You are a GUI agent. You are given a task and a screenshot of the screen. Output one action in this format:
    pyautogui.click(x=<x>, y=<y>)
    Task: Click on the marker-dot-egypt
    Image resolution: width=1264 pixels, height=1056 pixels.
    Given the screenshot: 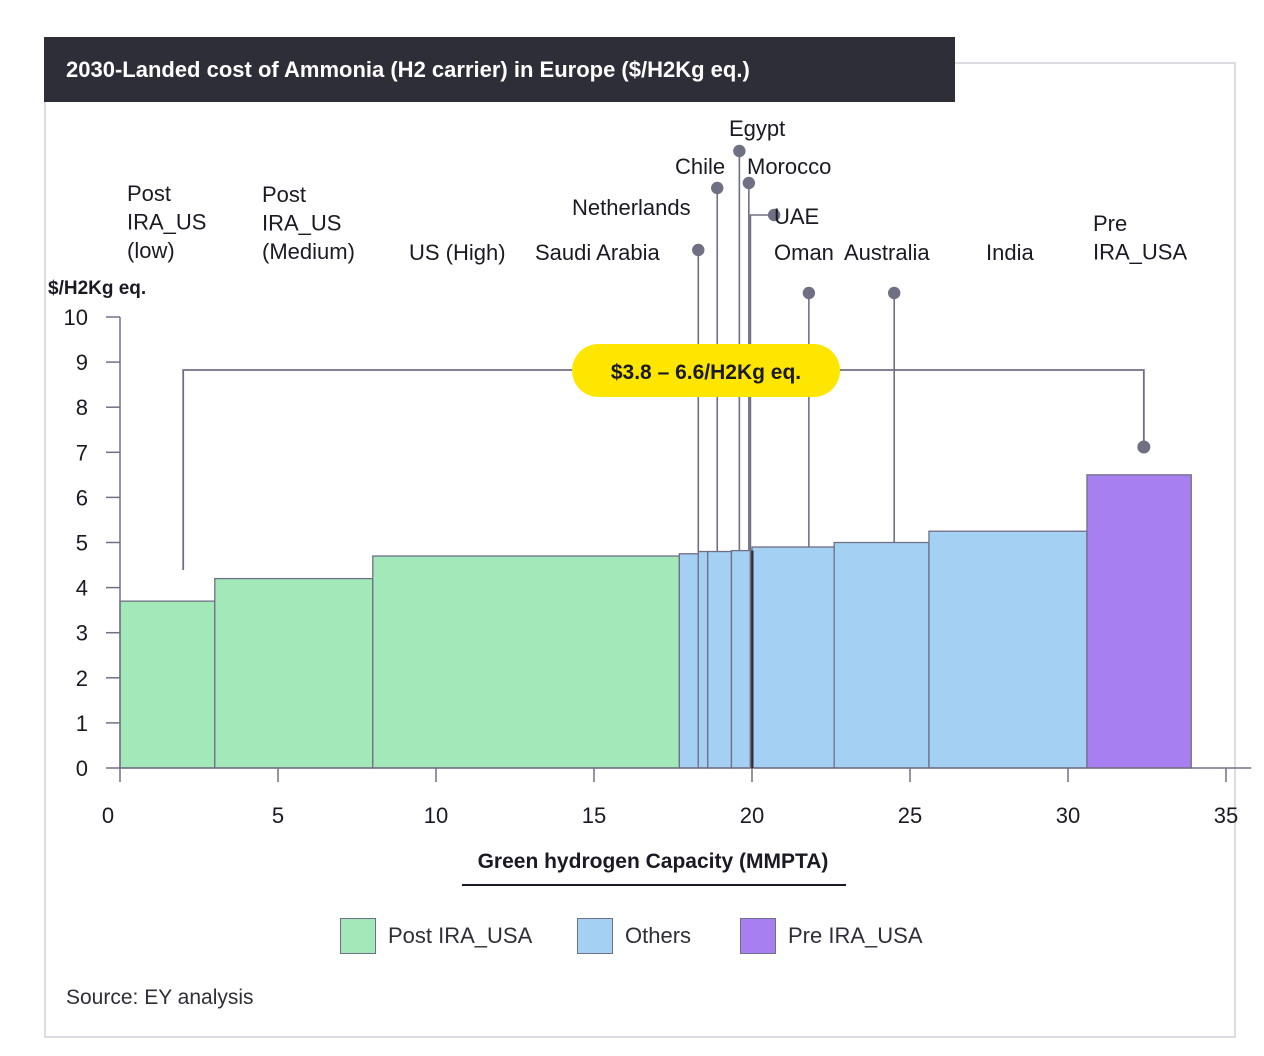 What is the action you would take?
    pyautogui.click(x=739, y=151)
    